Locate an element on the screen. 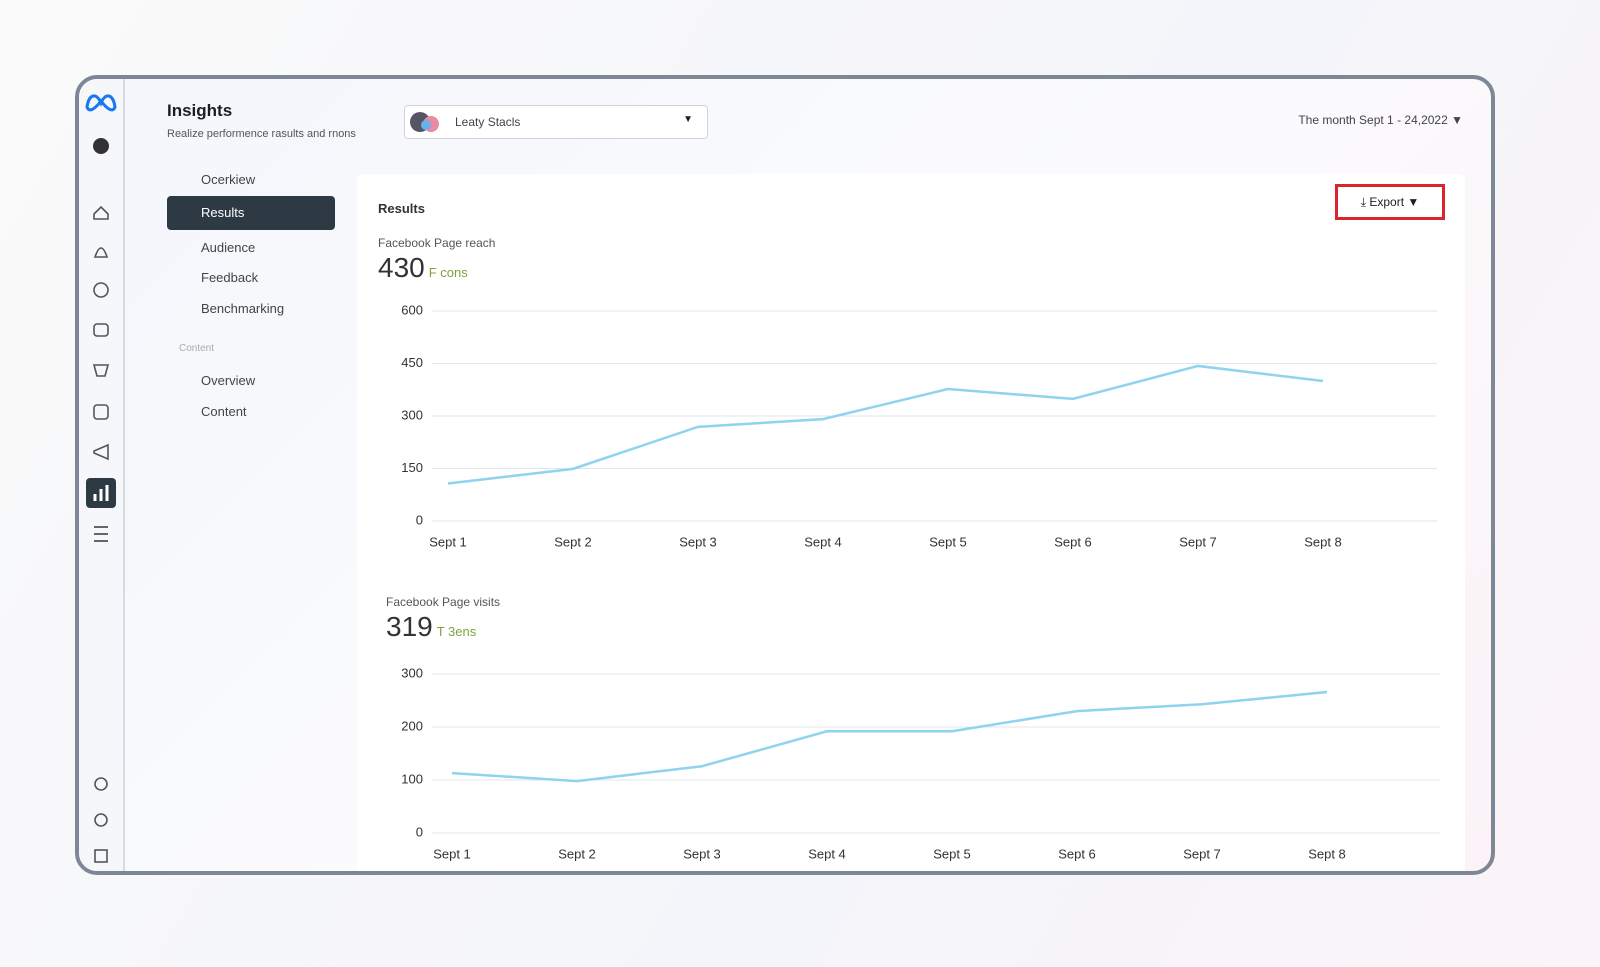 This screenshot has height=967, width=1600. rail-icons is located at coordinates (101, 478).